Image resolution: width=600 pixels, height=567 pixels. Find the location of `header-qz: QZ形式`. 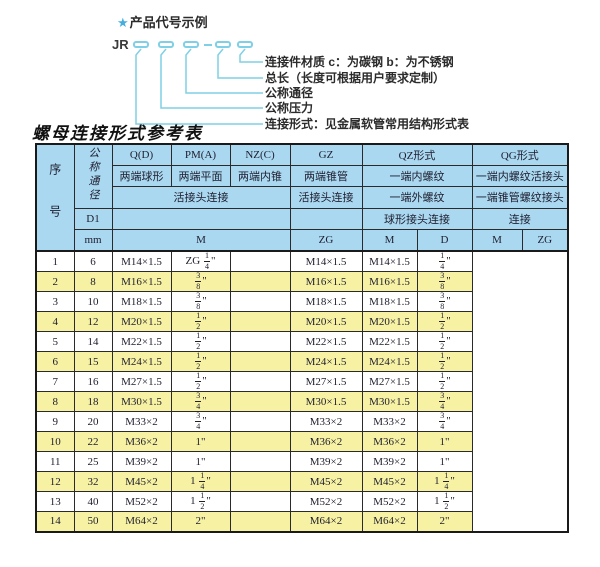

header-qz: QZ形式 is located at coordinates (417, 154).